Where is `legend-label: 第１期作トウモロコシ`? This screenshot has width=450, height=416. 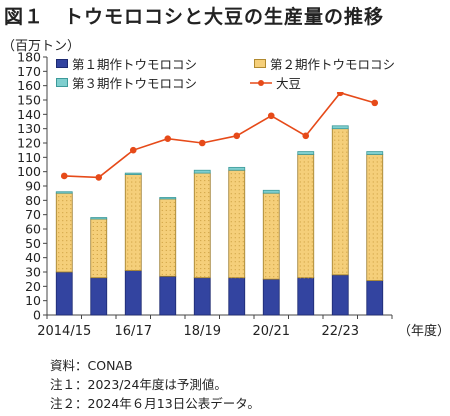 legend-label: 第１期作トウモロコシ is located at coordinates (135, 64).